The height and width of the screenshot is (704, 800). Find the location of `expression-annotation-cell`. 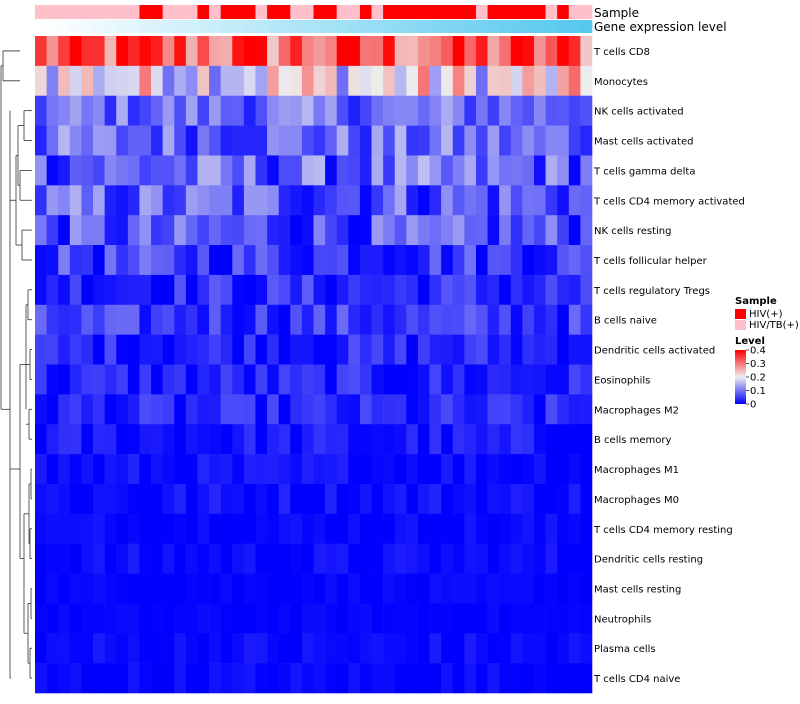

expression-annotation-cell is located at coordinates (157, 26).